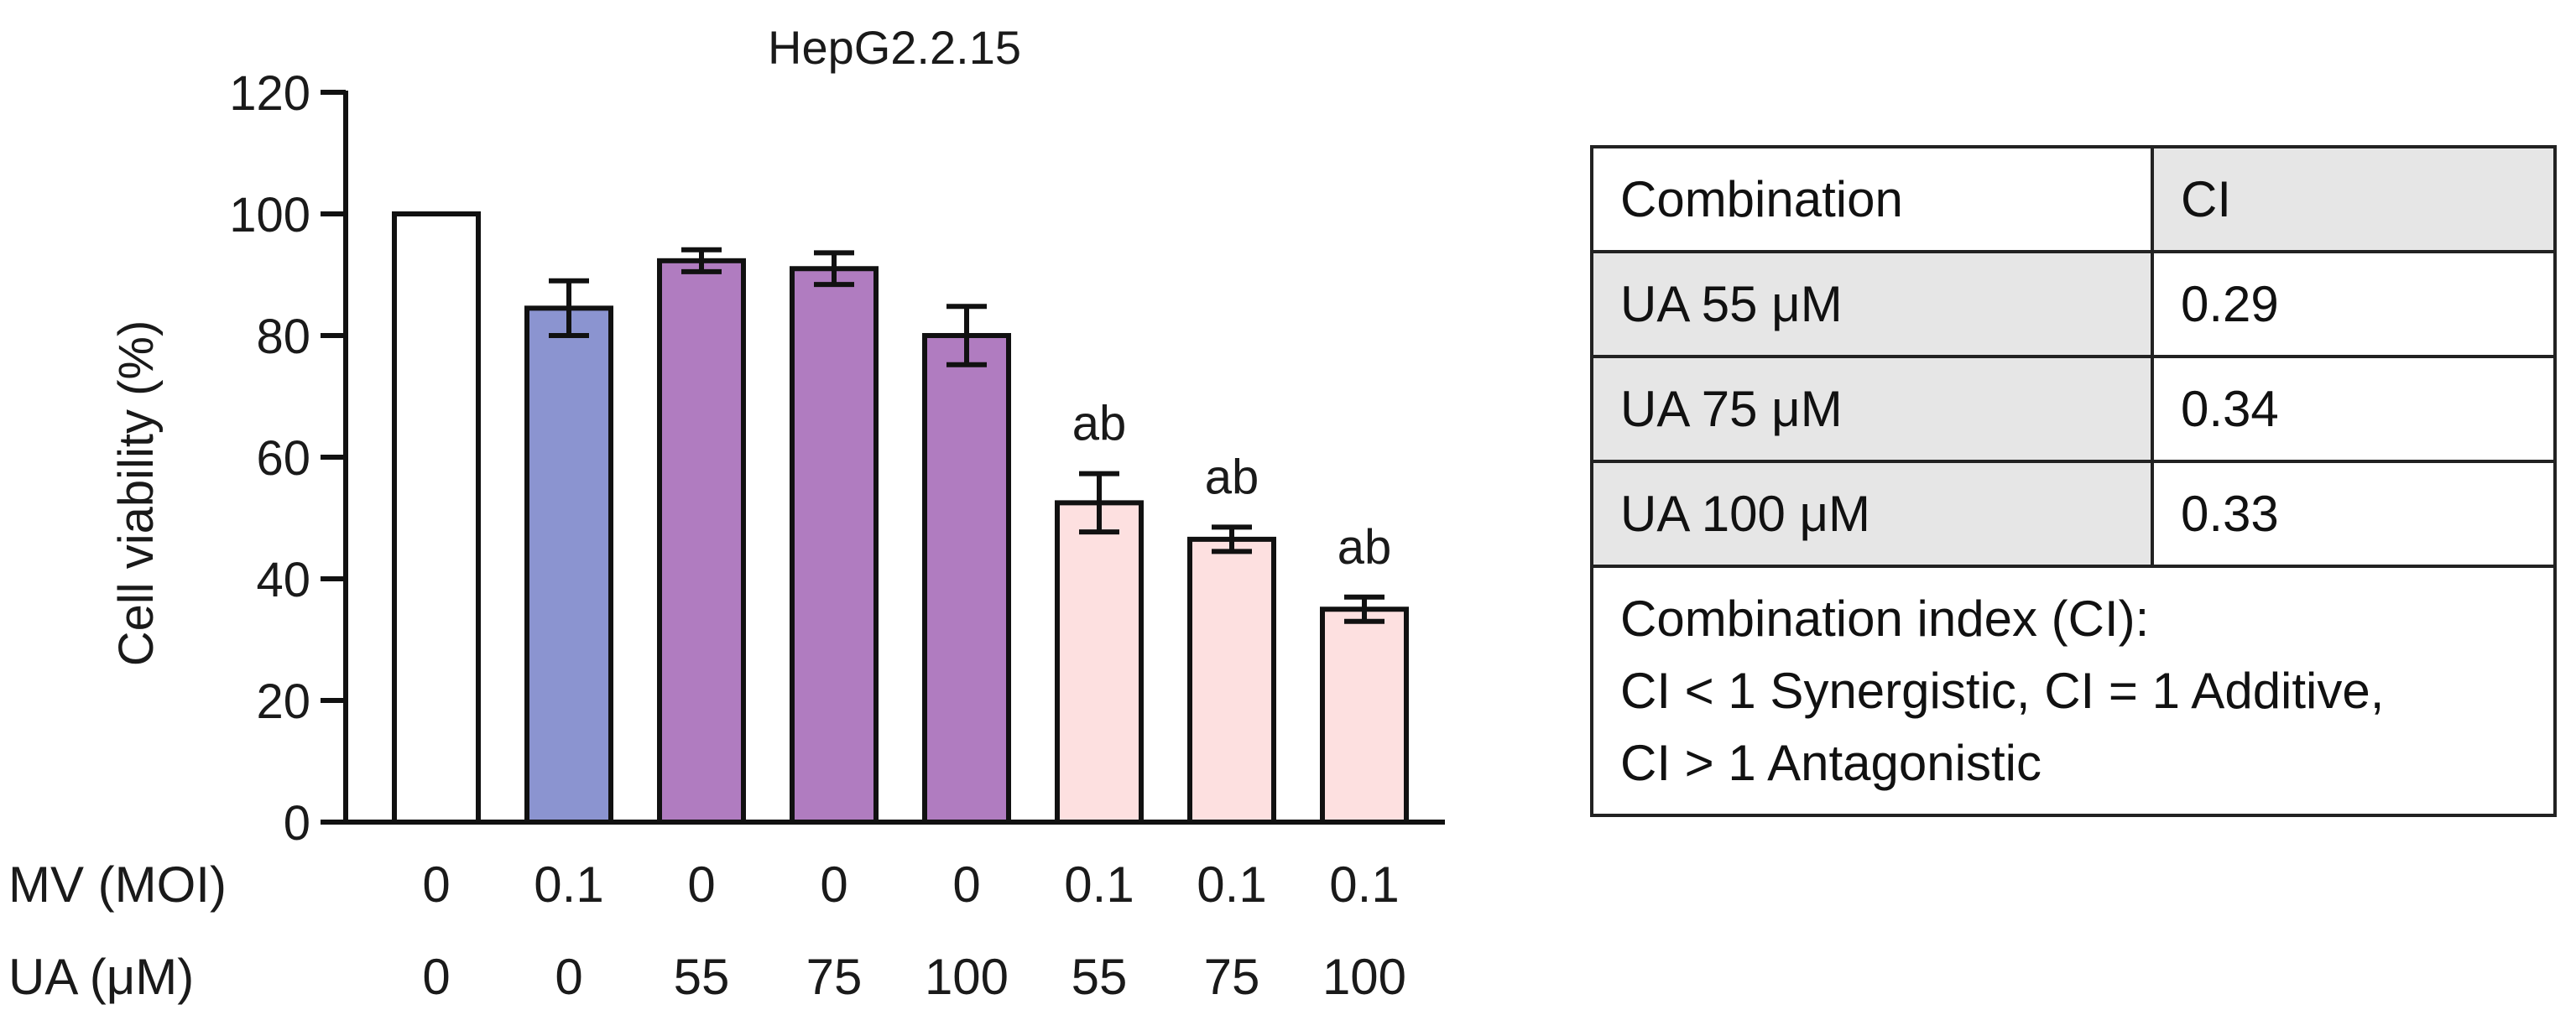 This screenshot has width=2576, height=1036. What do you see at coordinates (283, 701) in the screenshot?
I see `y-tick-label: 20` at bounding box center [283, 701].